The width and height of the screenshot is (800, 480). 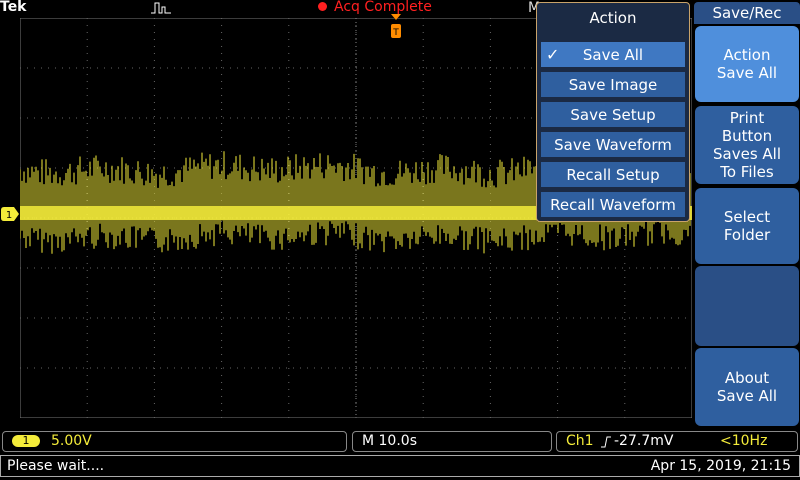 I want to click on acquisition-indicator-icon, so click(x=322, y=6).